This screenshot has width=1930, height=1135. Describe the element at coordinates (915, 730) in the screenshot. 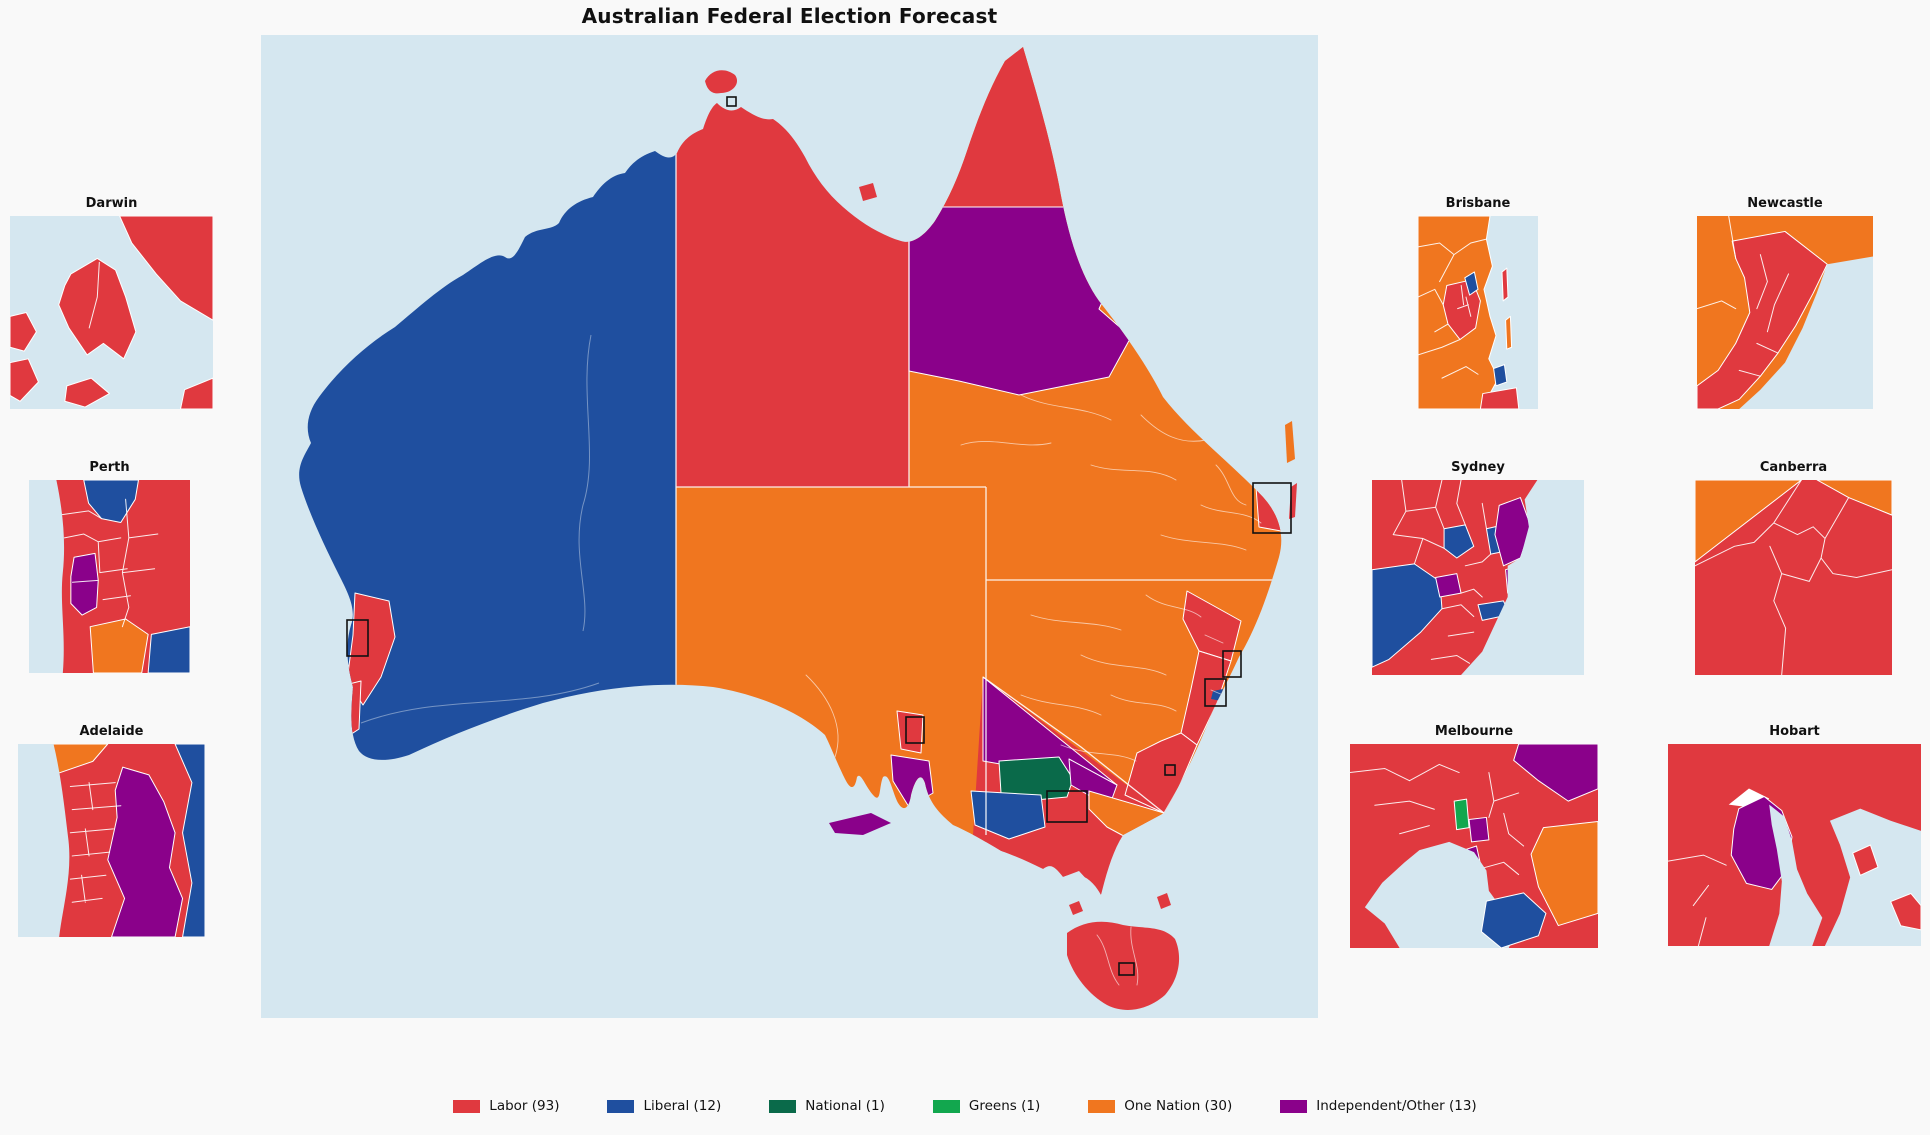

I see `inset-indicator-adelaide` at that location.